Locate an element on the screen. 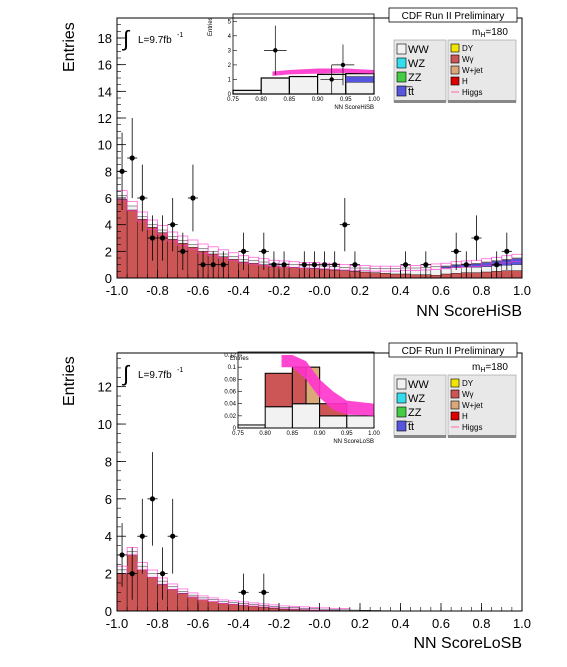 The width and height of the screenshot is (567, 667). losb-inset-ylabel: Entries is located at coordinates (239, 359).